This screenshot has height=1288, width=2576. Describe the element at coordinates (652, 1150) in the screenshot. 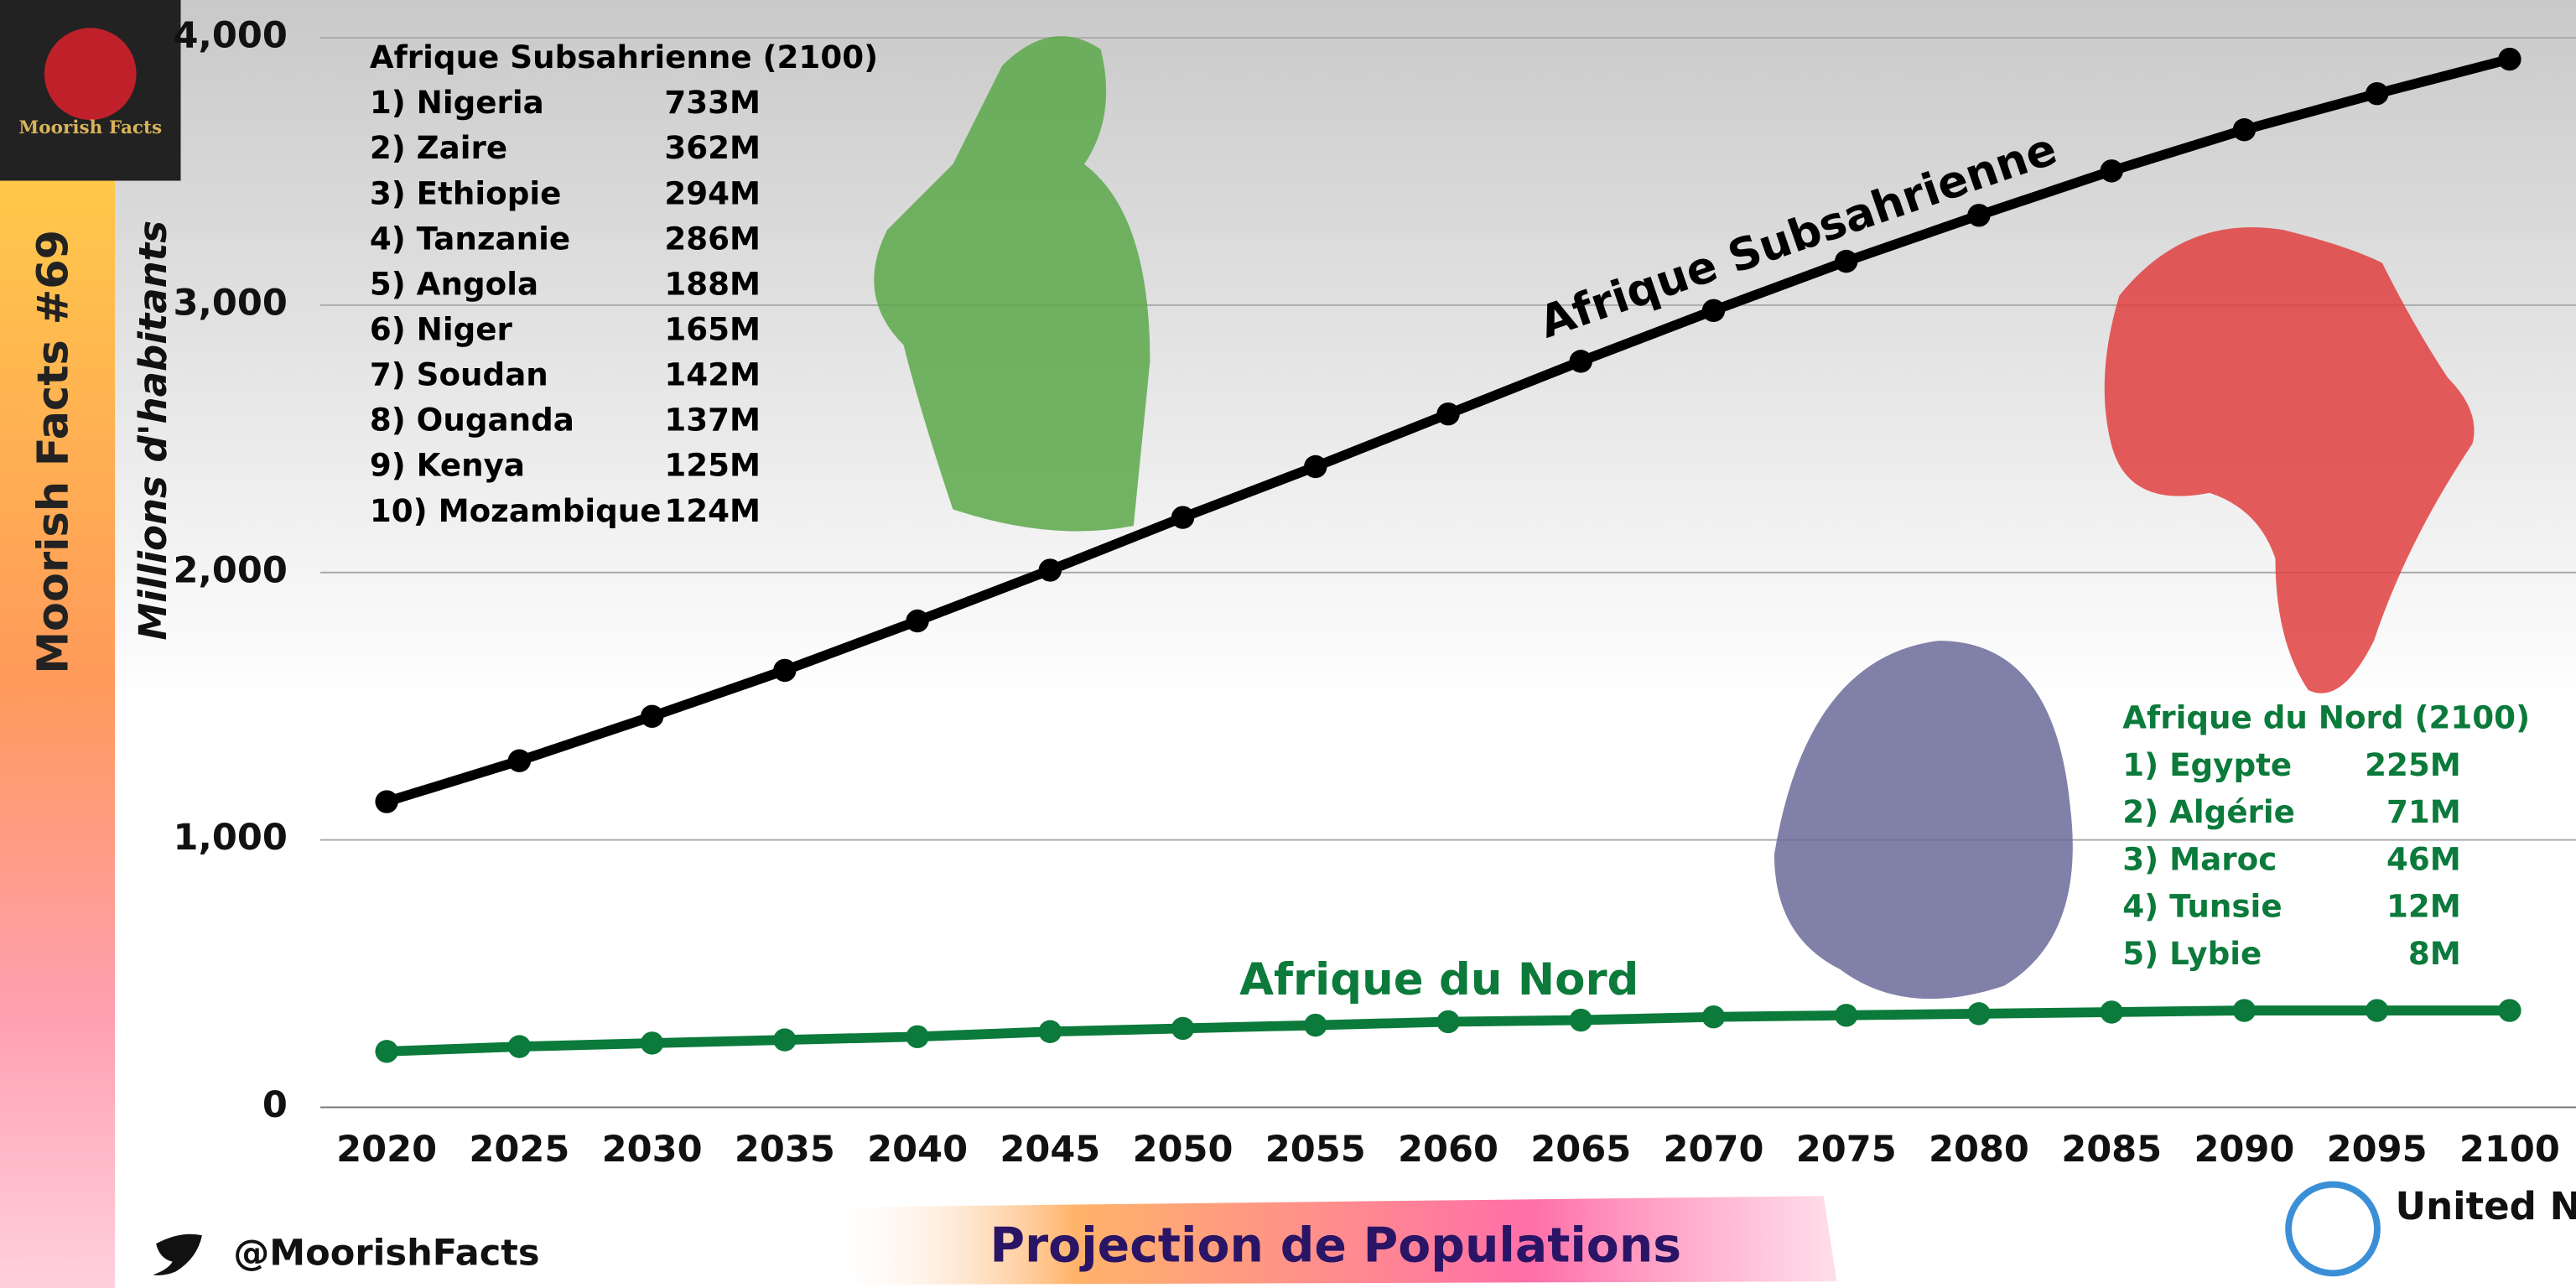

I see `x-tick-label: 2030` at that location.